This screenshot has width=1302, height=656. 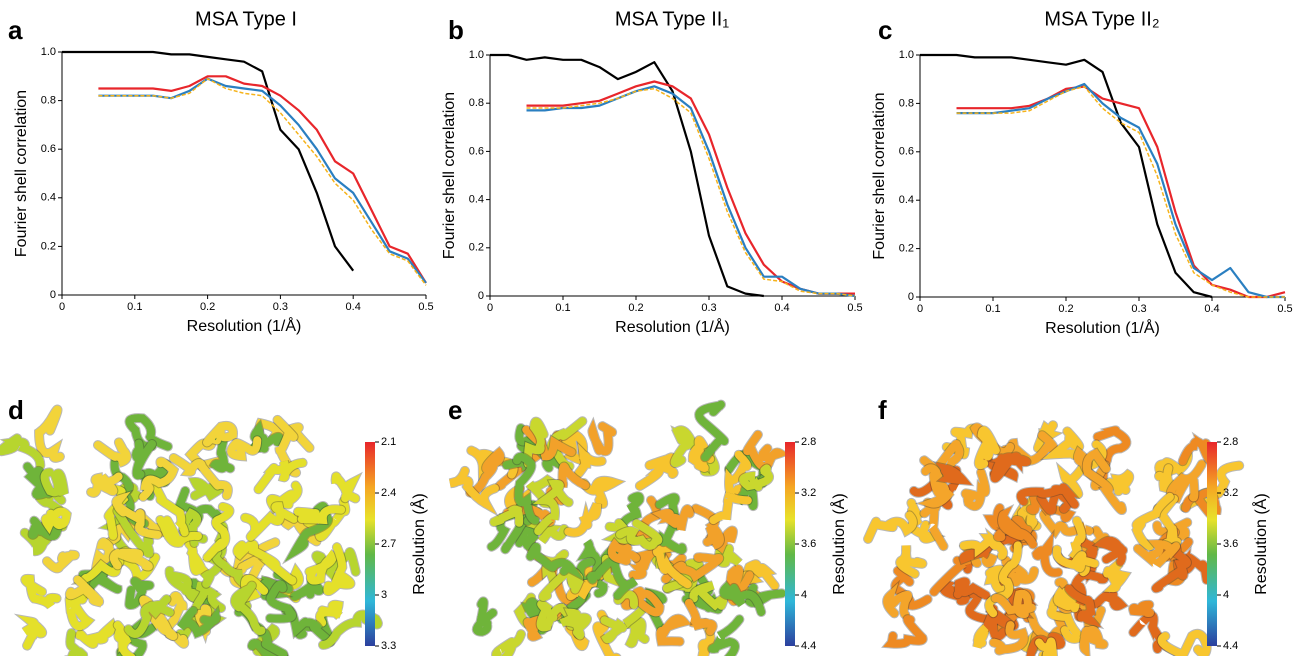 What do you see at coordinates (672, 326) in the screenshot?
I see `x-axis-label: Resolution (1/Å)` at bounding box center [672, 326].